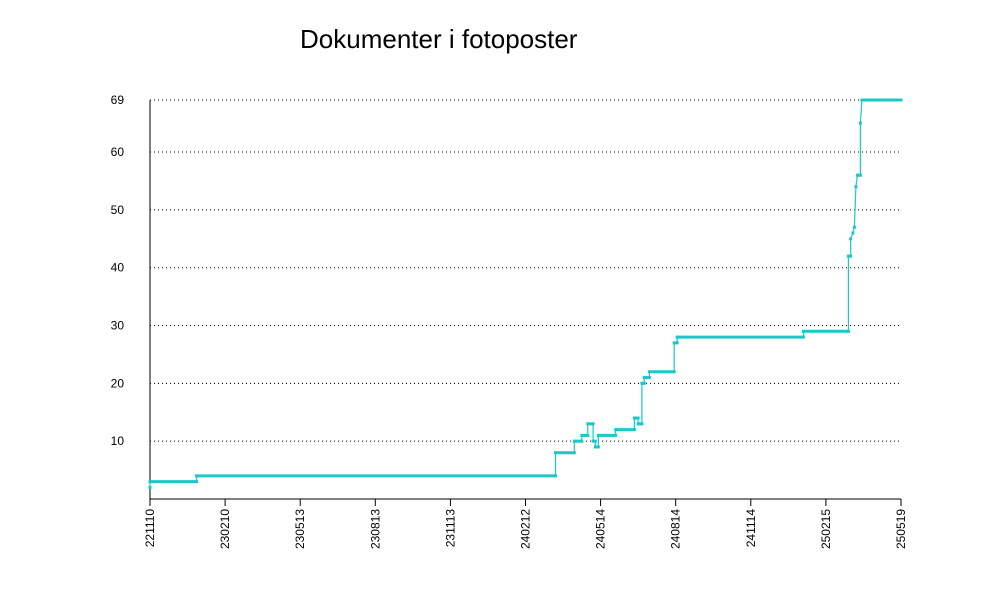  I want to click on y-tick-label: 60, so click(118, 152).